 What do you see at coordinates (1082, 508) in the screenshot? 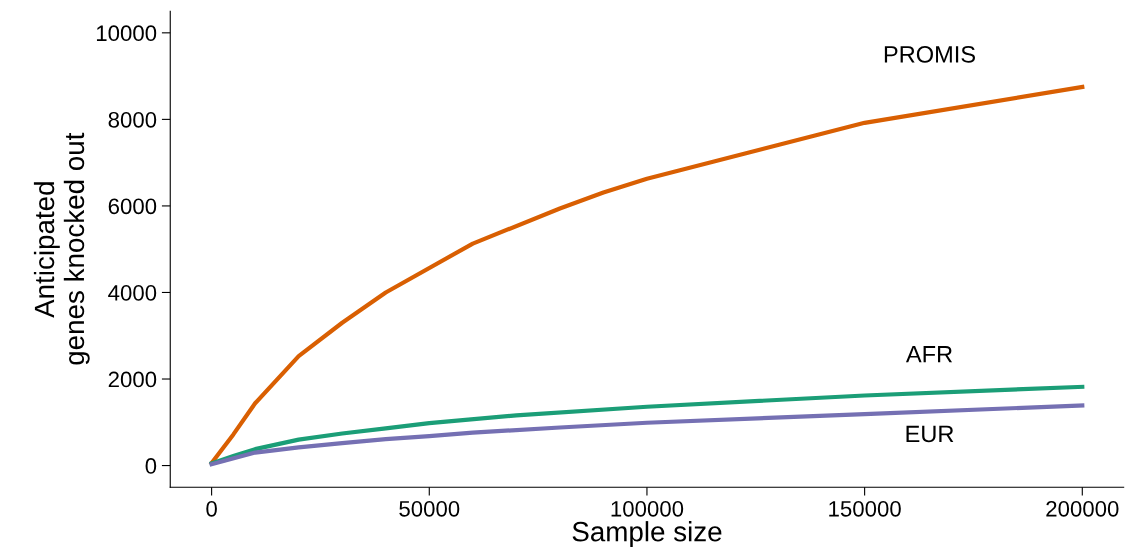
I see `x-tick-label: 200000` at bounding box center [1082, 508].